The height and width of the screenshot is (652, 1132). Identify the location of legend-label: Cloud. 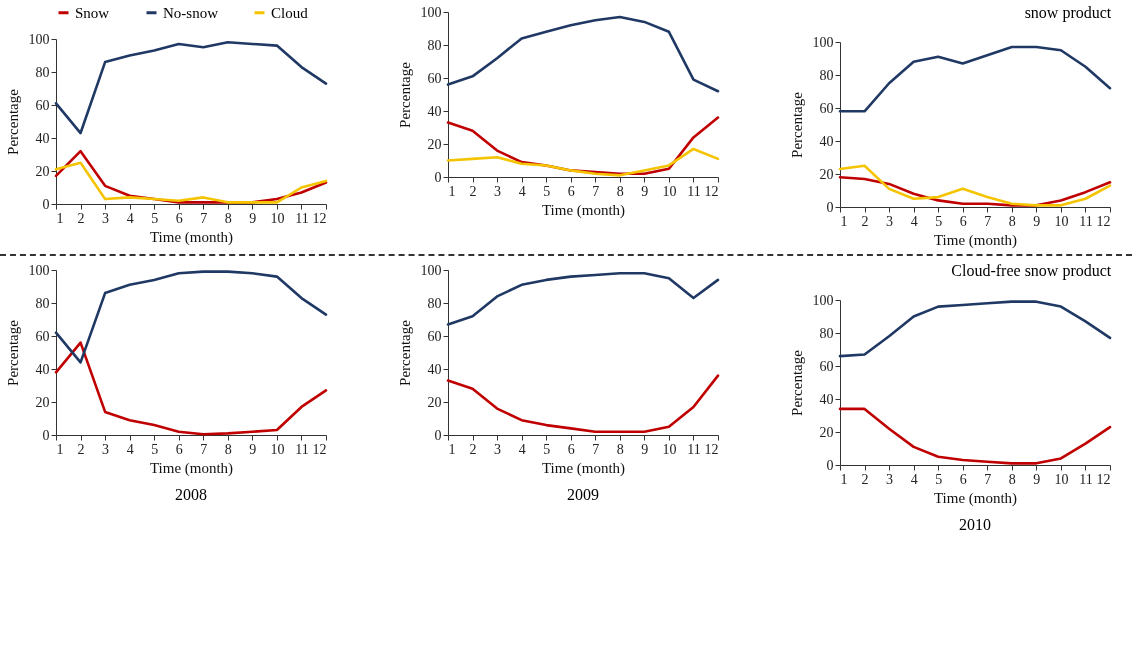
(290, 12).